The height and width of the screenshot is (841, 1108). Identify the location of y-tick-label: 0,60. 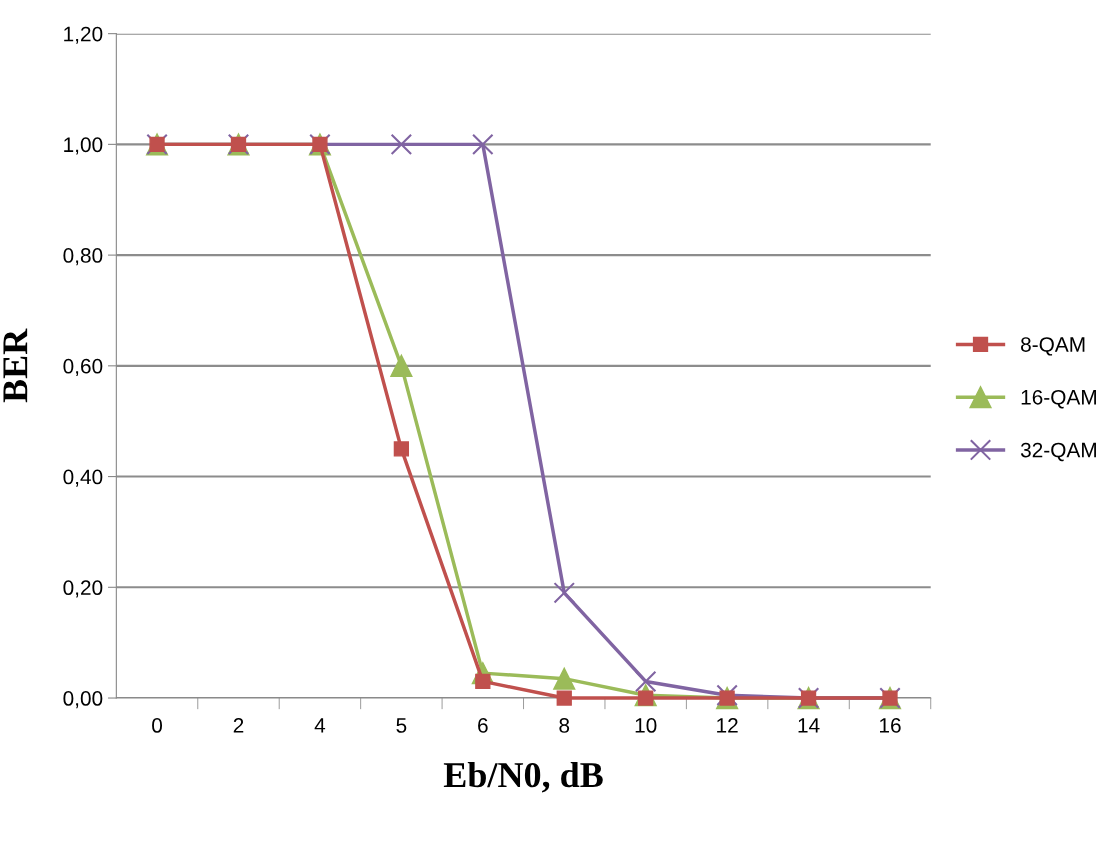
(83, 367).